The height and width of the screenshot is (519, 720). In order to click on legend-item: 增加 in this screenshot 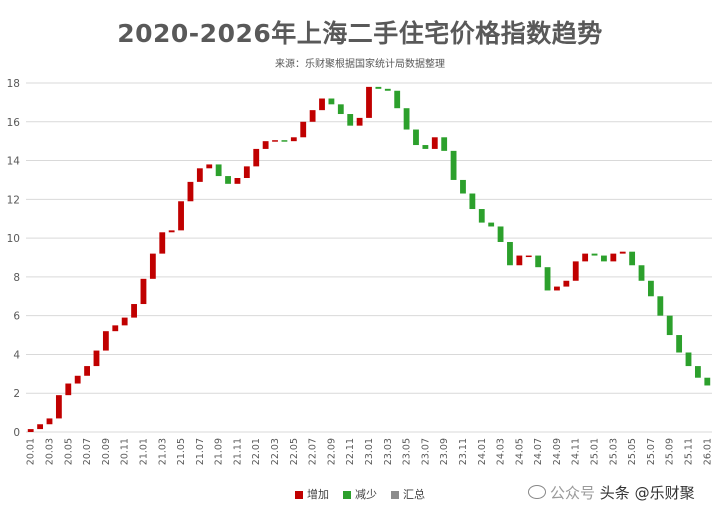, I will do `click(312, 494)`.